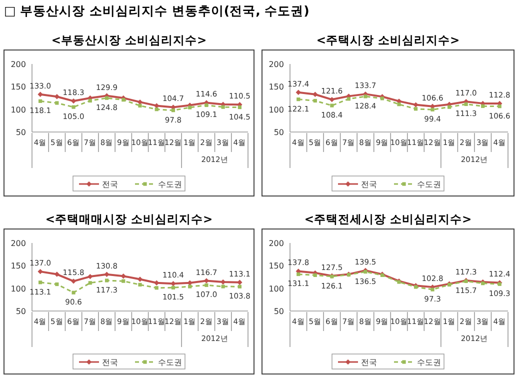  Describe the element at coordinates (129, 219) in the screenshot. I see `chart-title: <주택매매시장 소비심리지수>` at that location.